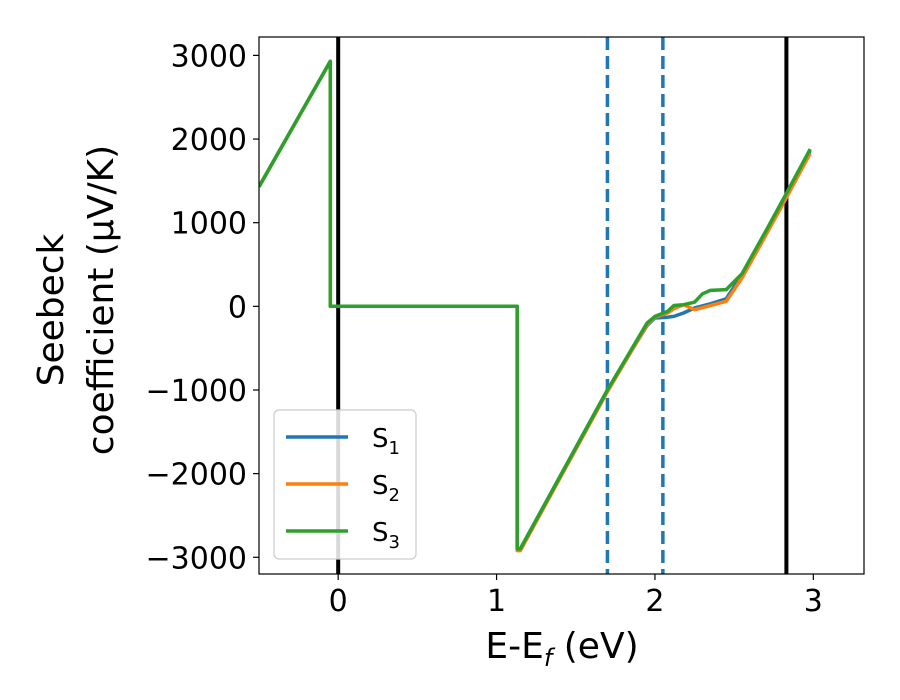  What do you see at coordinates (386, 535) in the screenshot?
I see `legend-label-s3: S3` at bounding box center [386, 535].